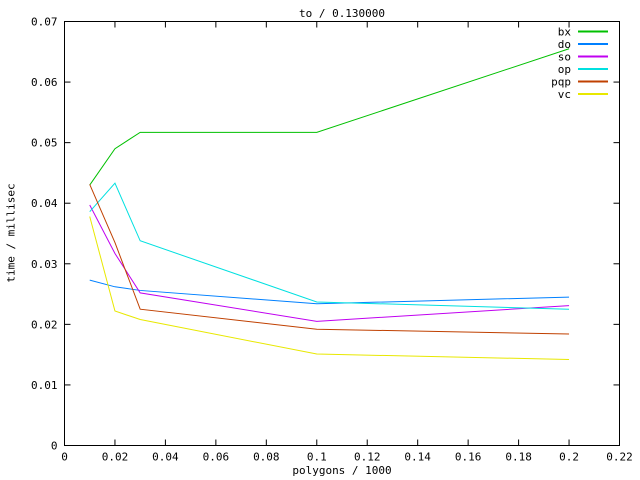 The width and height of the screenshot is (640, 480). What do you see at coordinates (565, 32) in the screenshot?
I see `legend-label-bx: bx` at bounding box center [565, 32].